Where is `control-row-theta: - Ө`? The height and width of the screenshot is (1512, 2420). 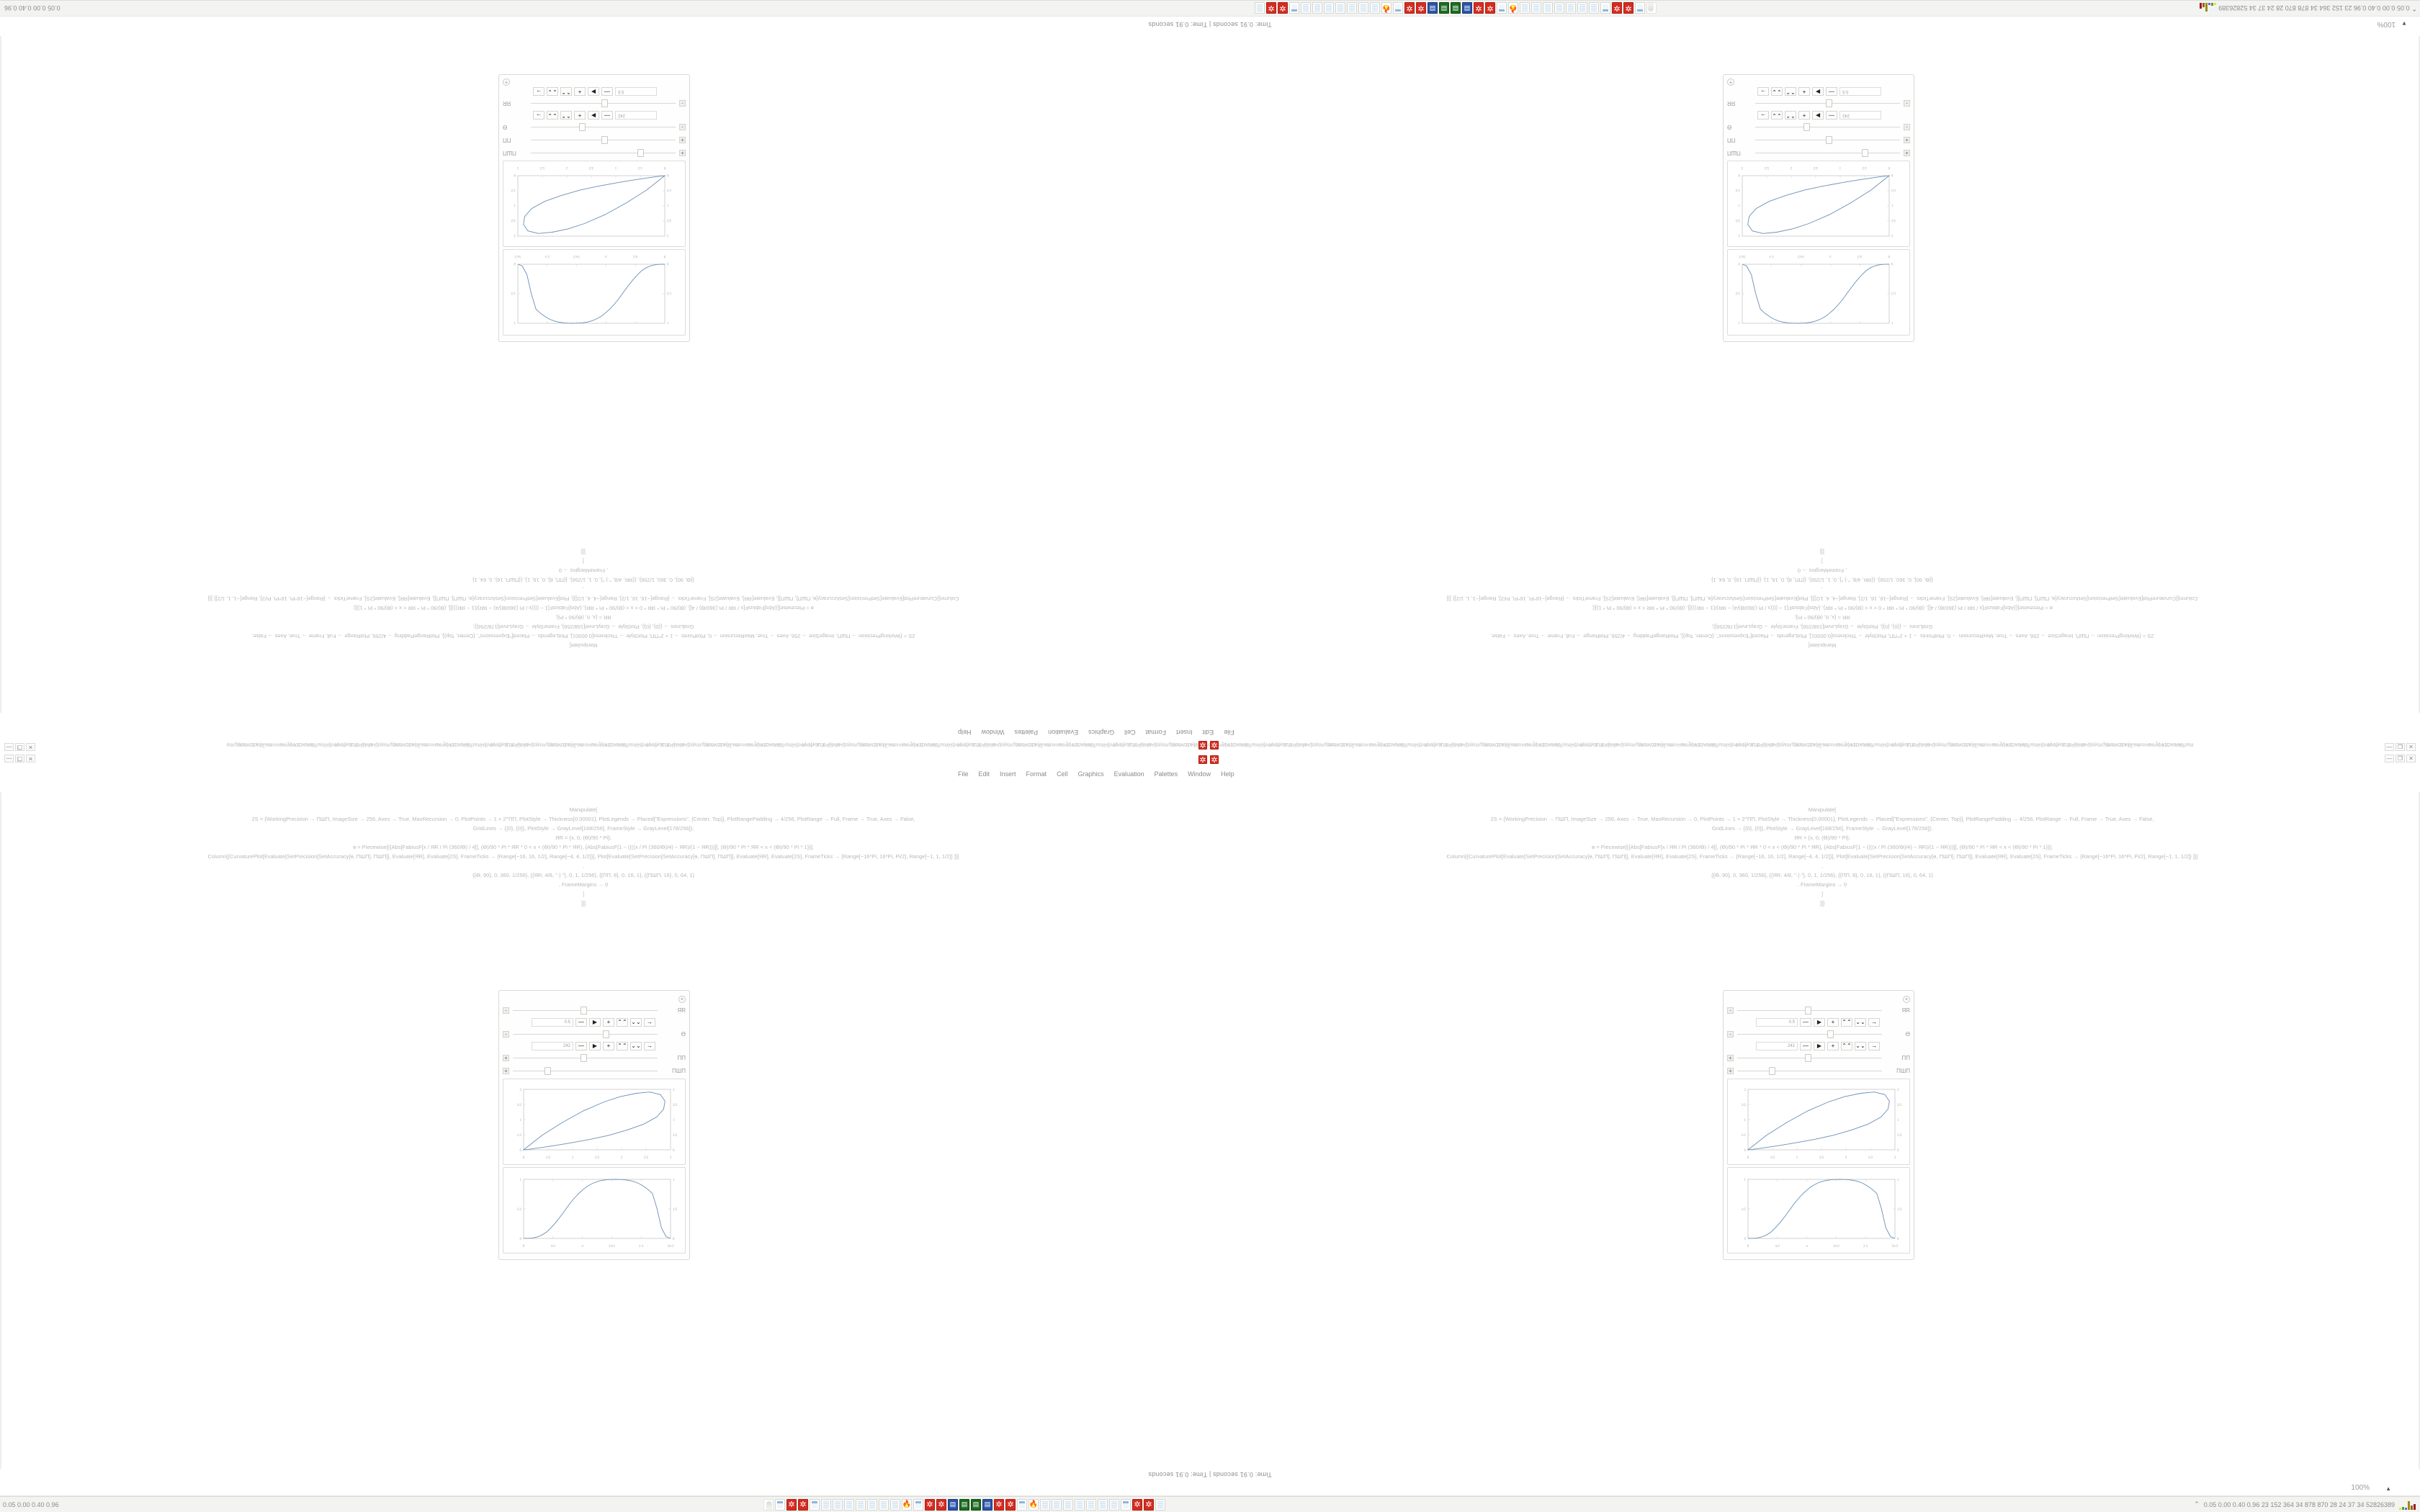
control-row-theta: - Ө is located at coordinates (594, 127).